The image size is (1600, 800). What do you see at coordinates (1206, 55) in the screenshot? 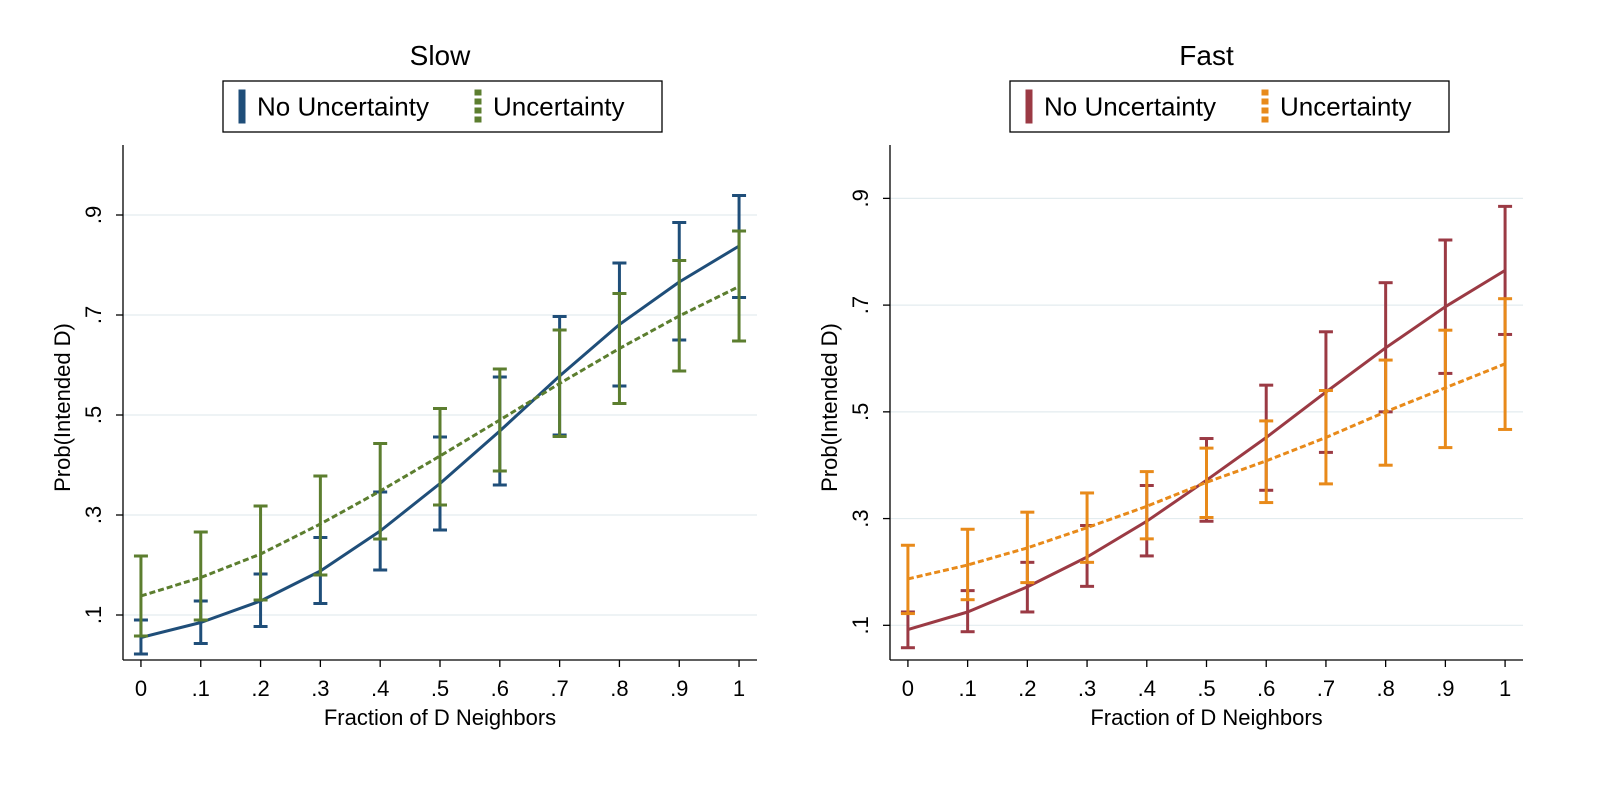
I see `chart-title: Fast` at bounding box center [1206, 55].